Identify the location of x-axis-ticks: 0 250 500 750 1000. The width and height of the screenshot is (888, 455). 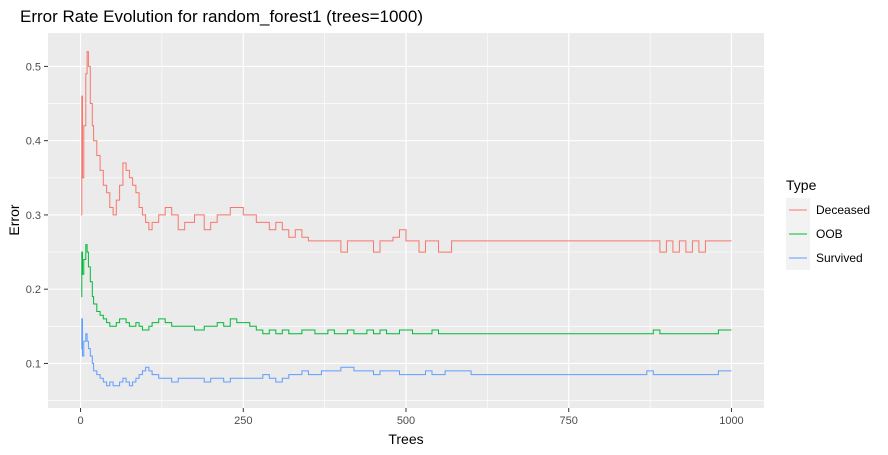
(410, 417).